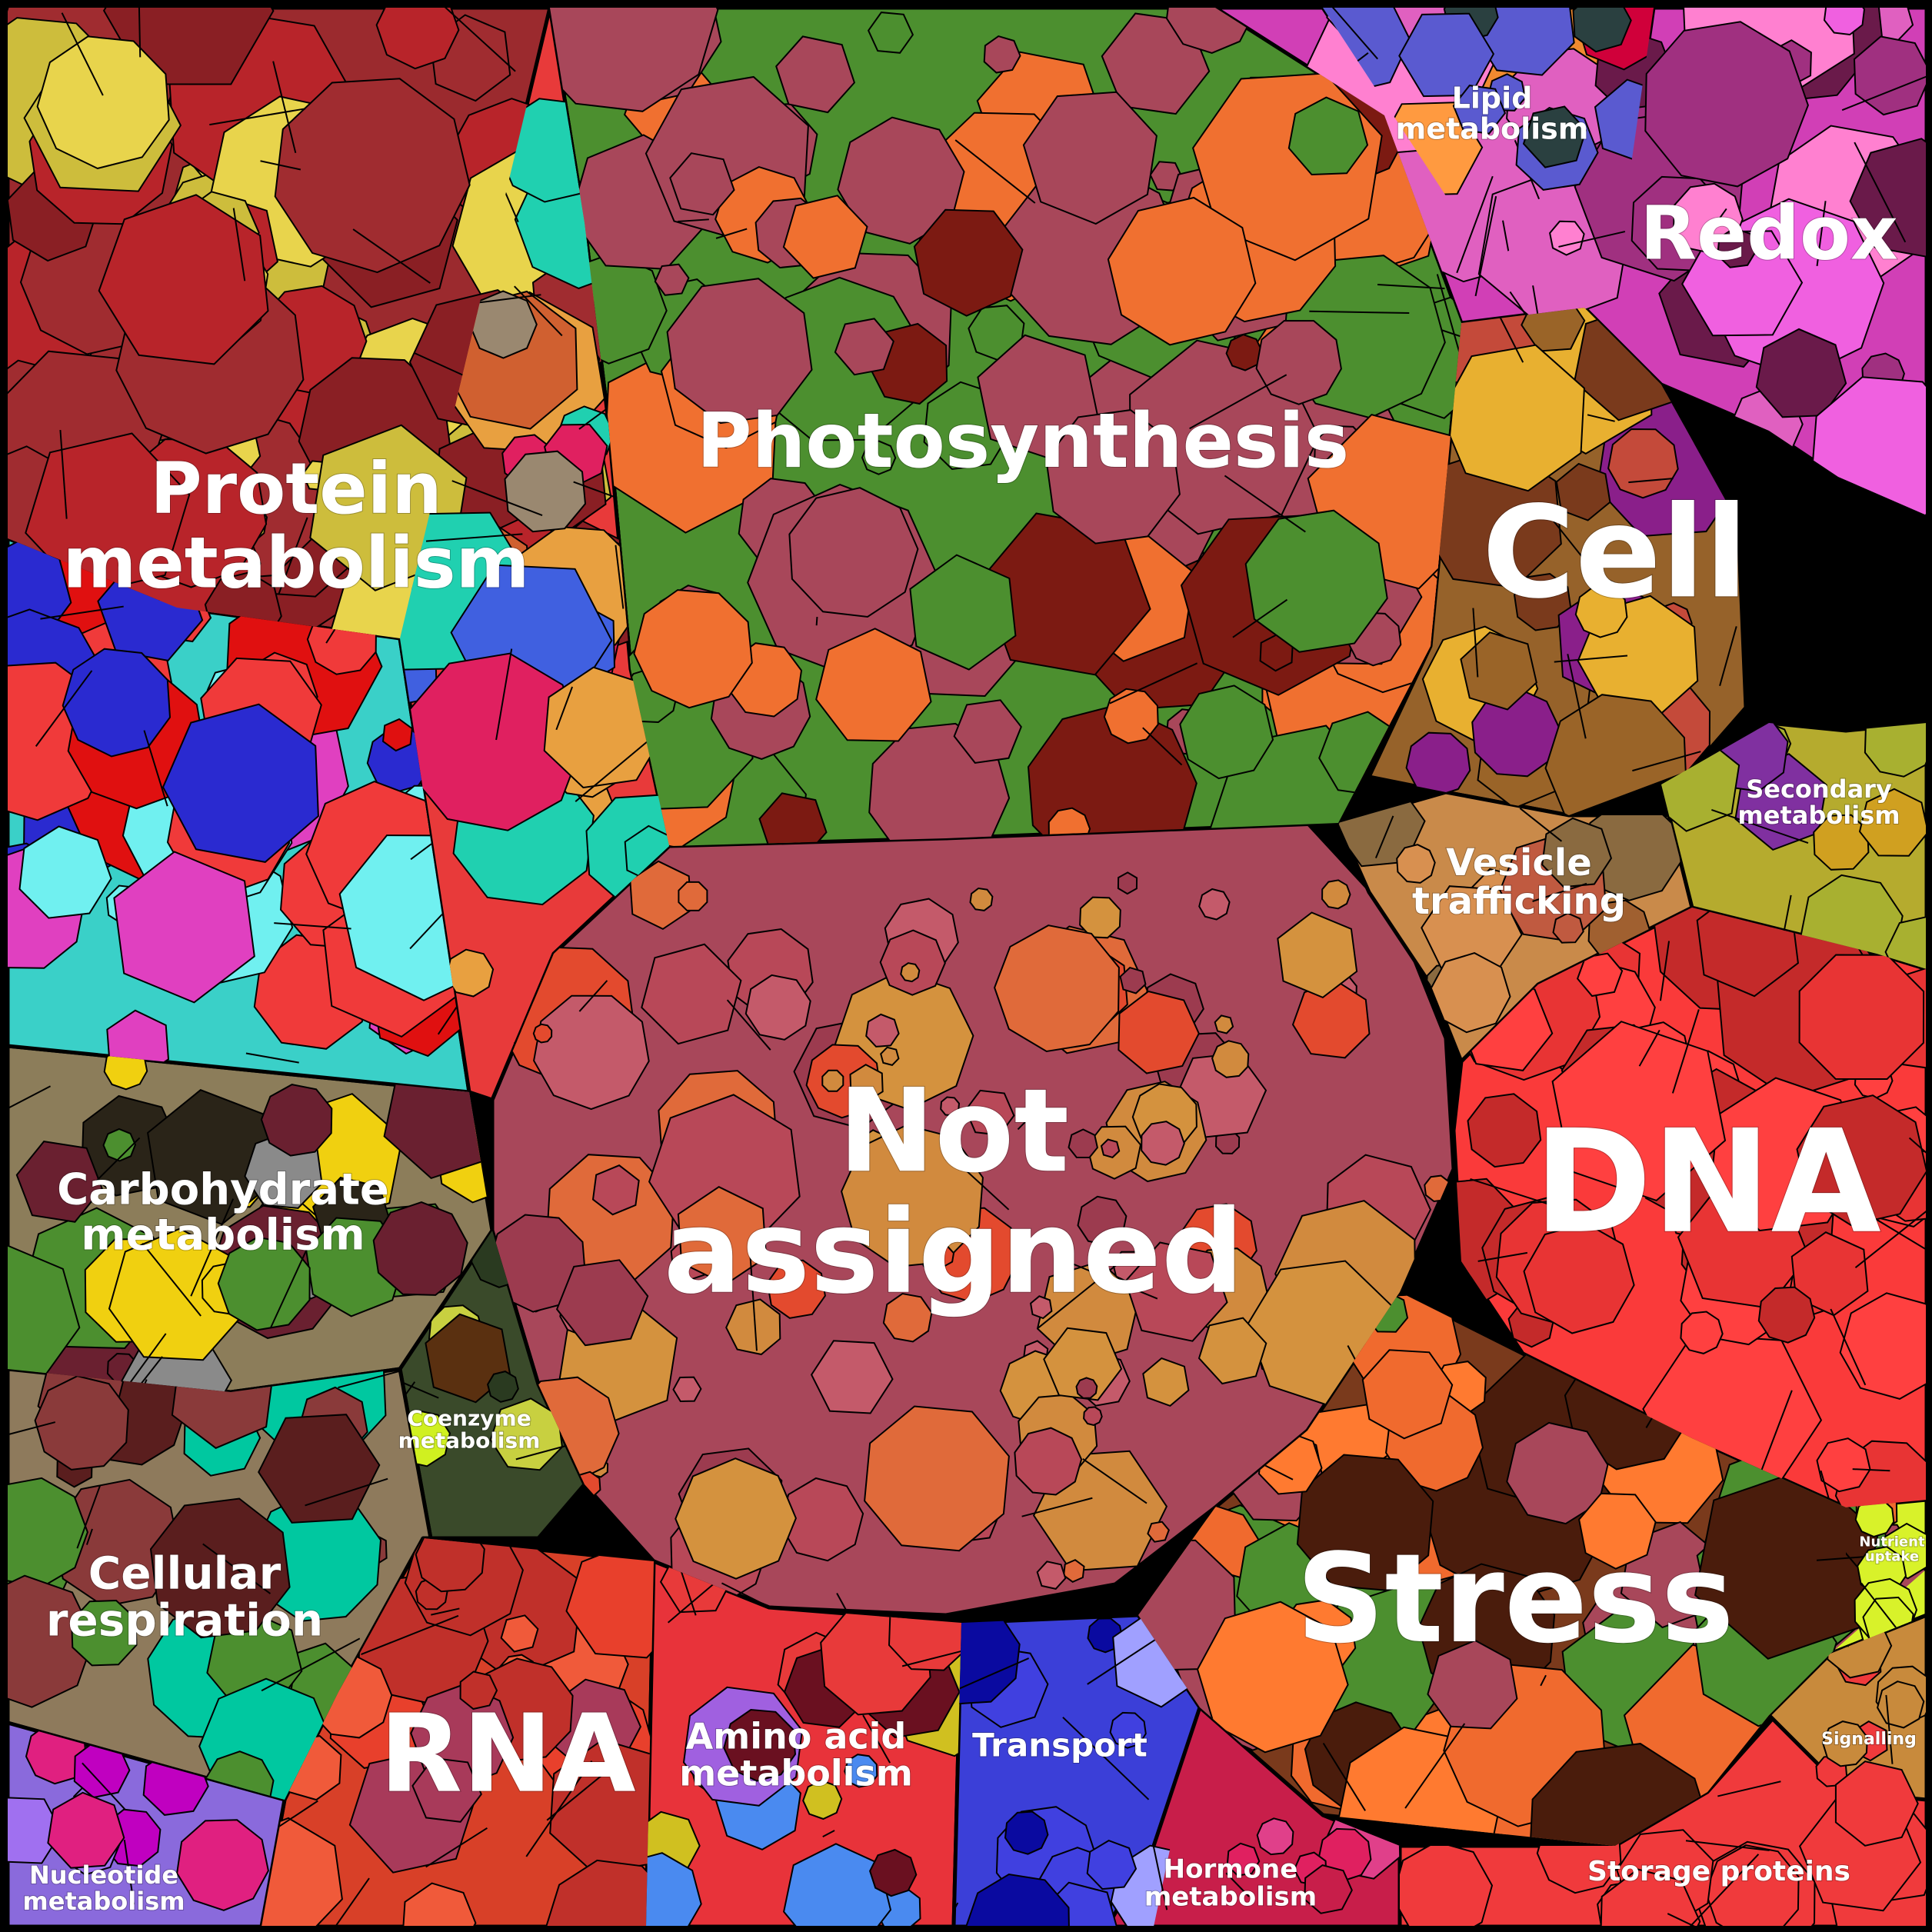 Image resolution: width=1932 pixels, height=1932 pixels. Describe the element at coordinates (319, 338) in the screenshot. I see `subcells-protein` at that location.